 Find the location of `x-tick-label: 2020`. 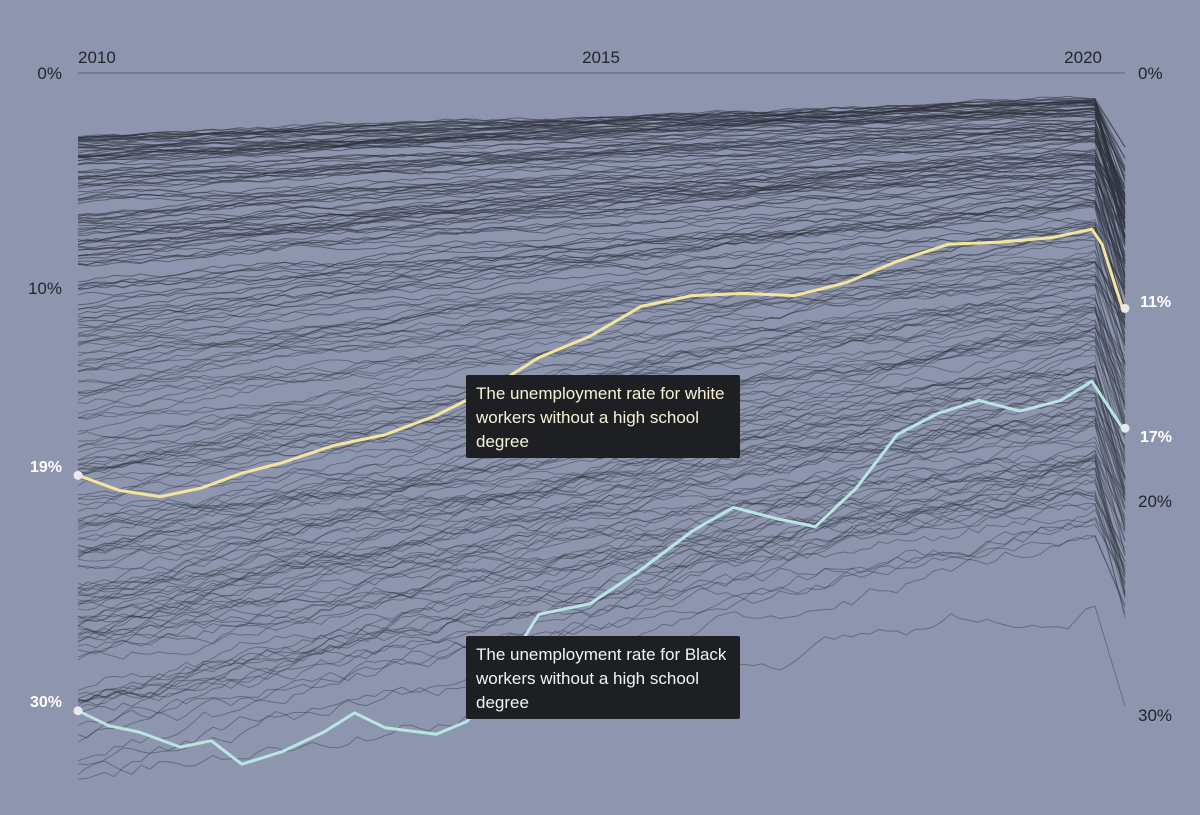

x-tick-label: 2020 is located at coordinates (1083, 57).